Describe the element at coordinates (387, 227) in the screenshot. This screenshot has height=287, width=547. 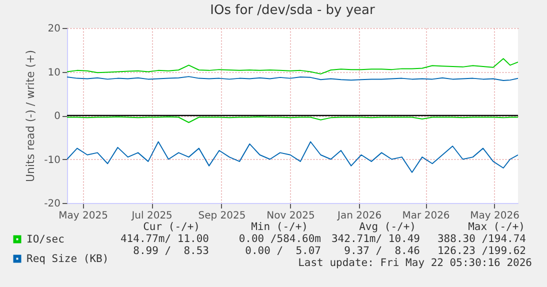
I see `text: Avg (-/+)` at that location.